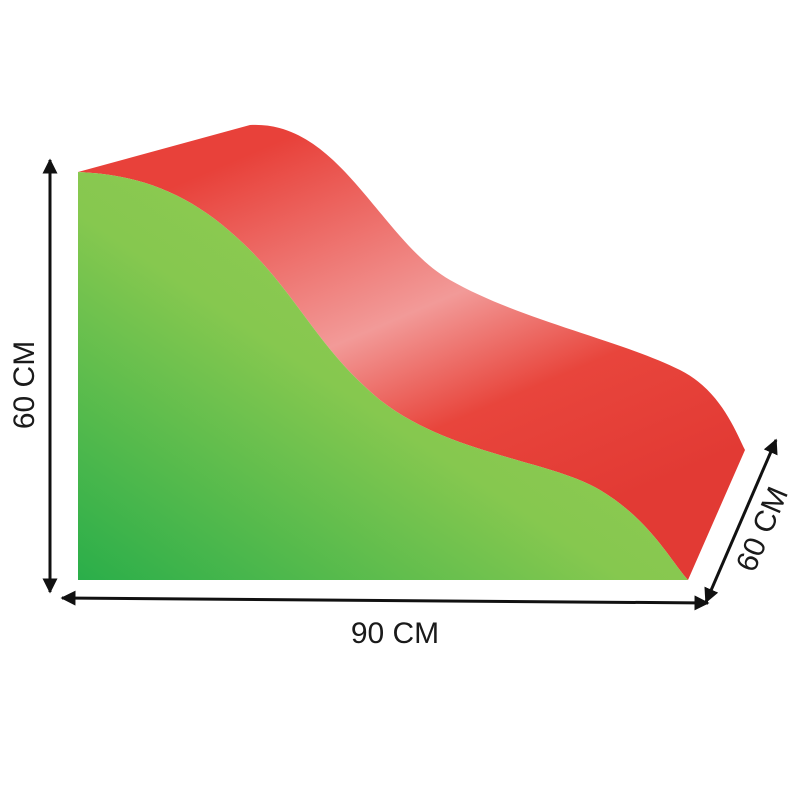 The height and width of the screenshot is (800, 800). What do you see at coordinates (24, 385) in the screenshot?
I see `height-label: 60 CM` at bounding box center [24, 385].